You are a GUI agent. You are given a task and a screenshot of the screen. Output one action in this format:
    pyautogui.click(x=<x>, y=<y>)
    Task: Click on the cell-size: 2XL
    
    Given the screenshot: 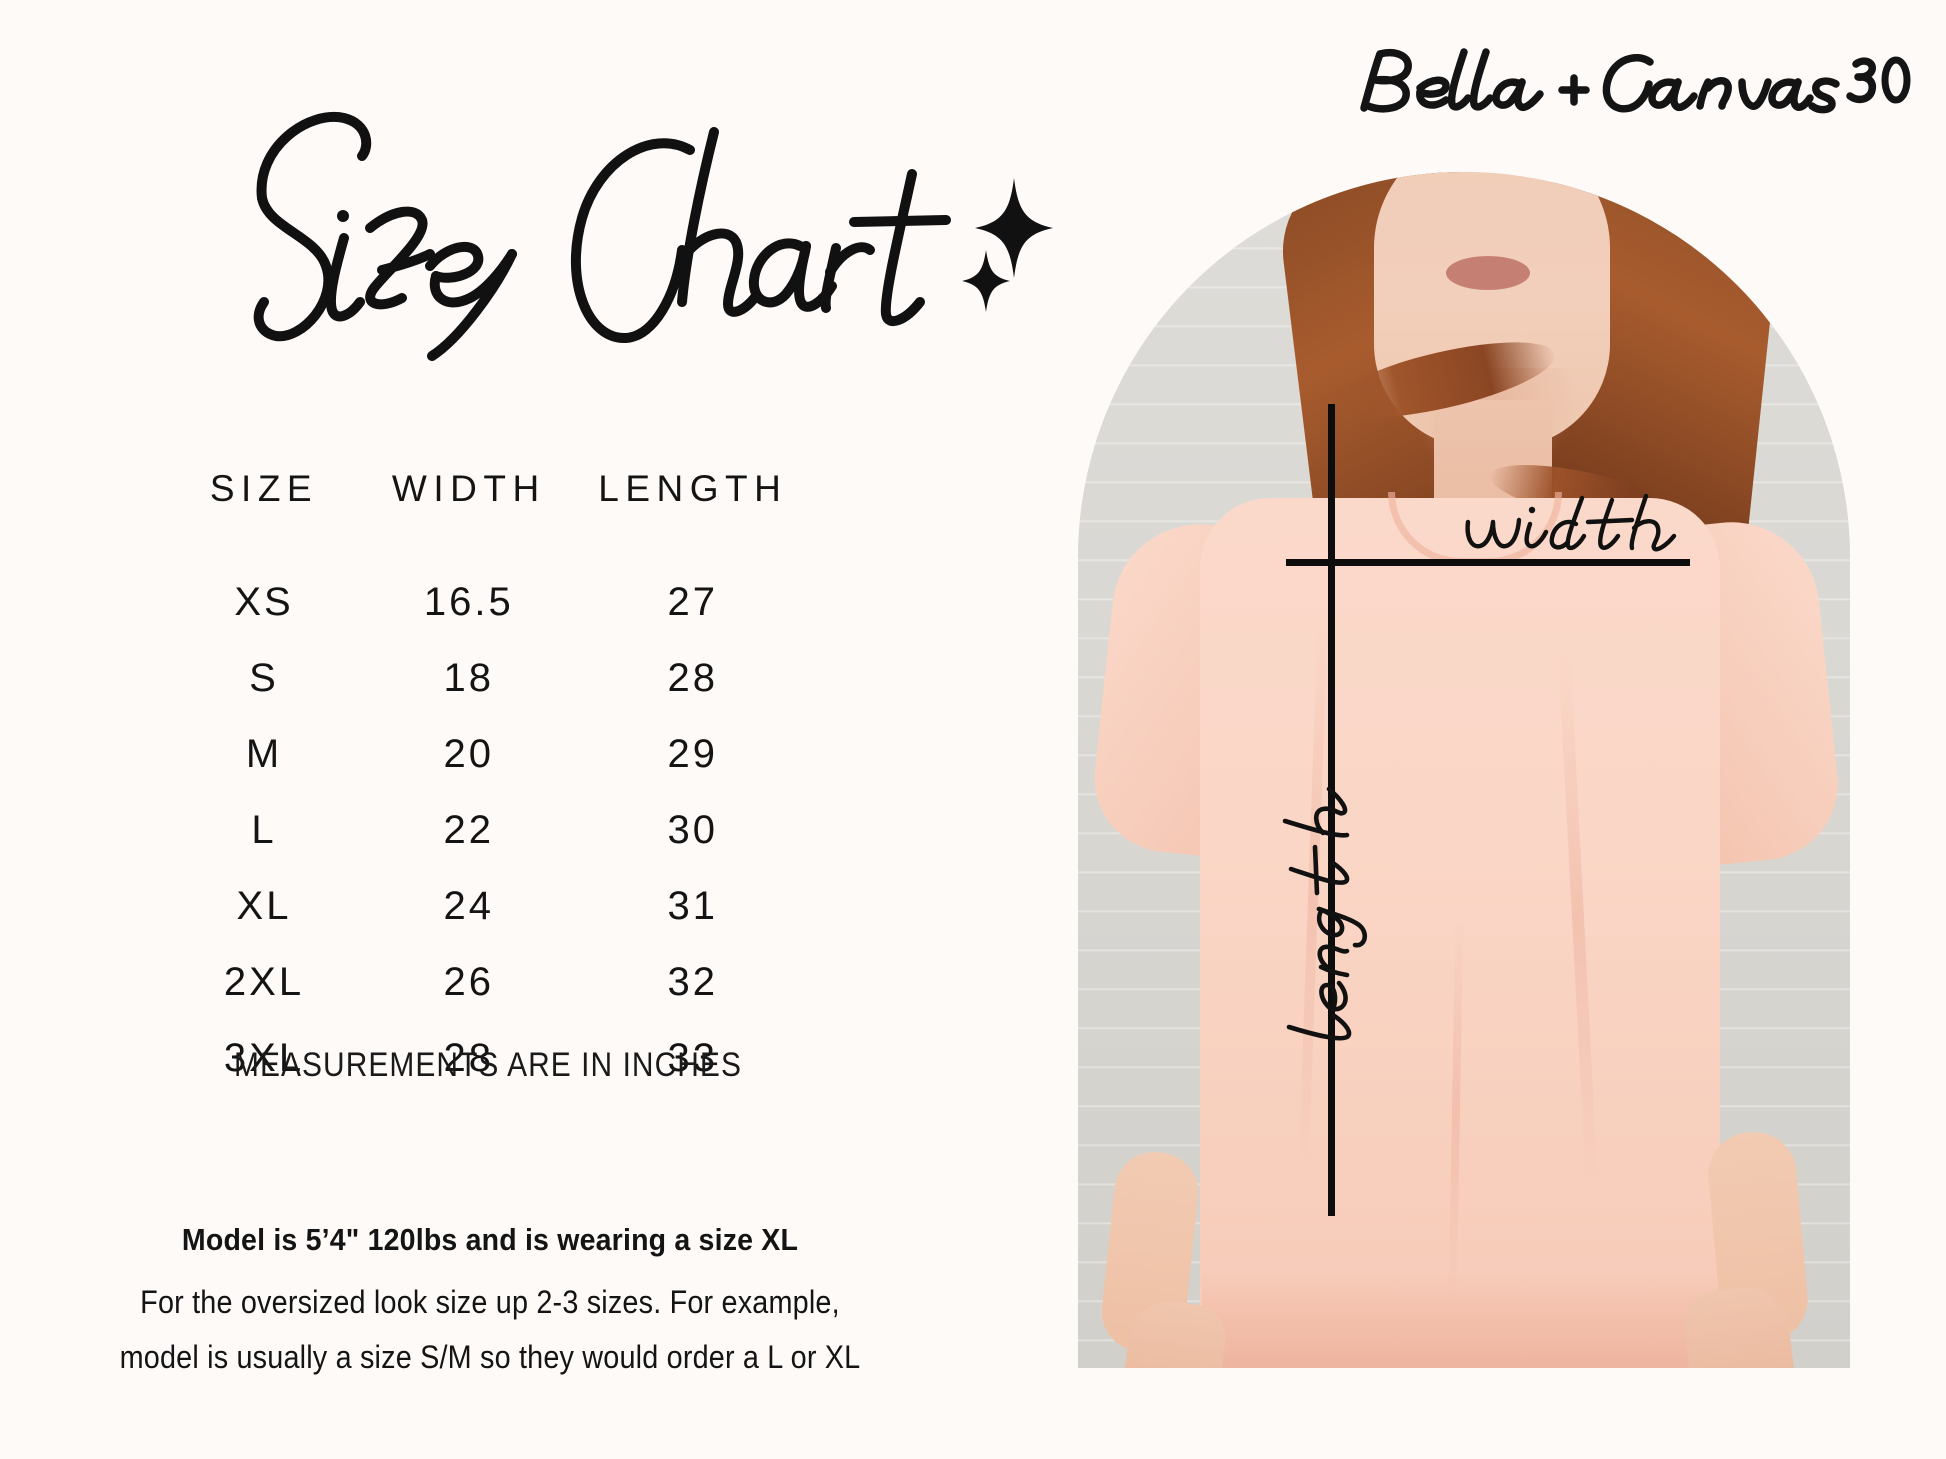 What is the action you would take?
    pyautogui.click(x=264, y=982)
    